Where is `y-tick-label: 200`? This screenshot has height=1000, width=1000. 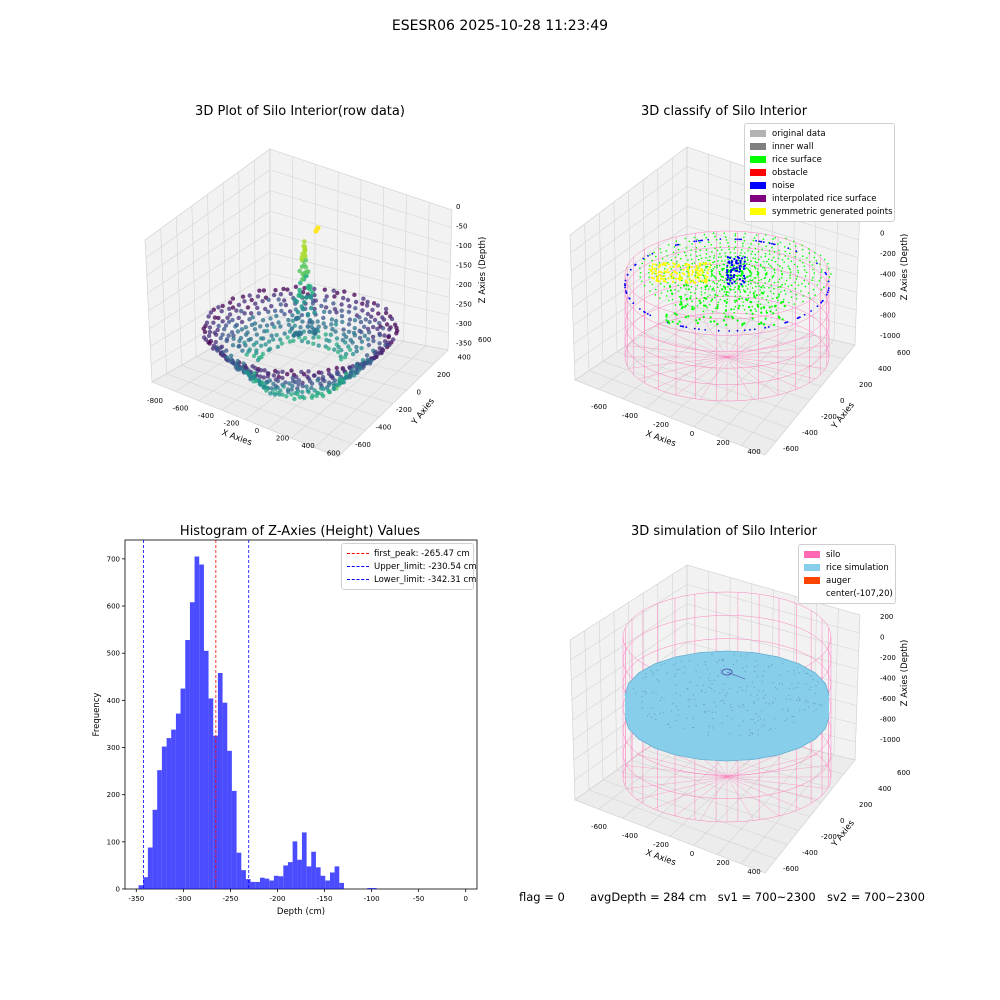
y-tick-label: 200 is located at coordinates (865, 805).